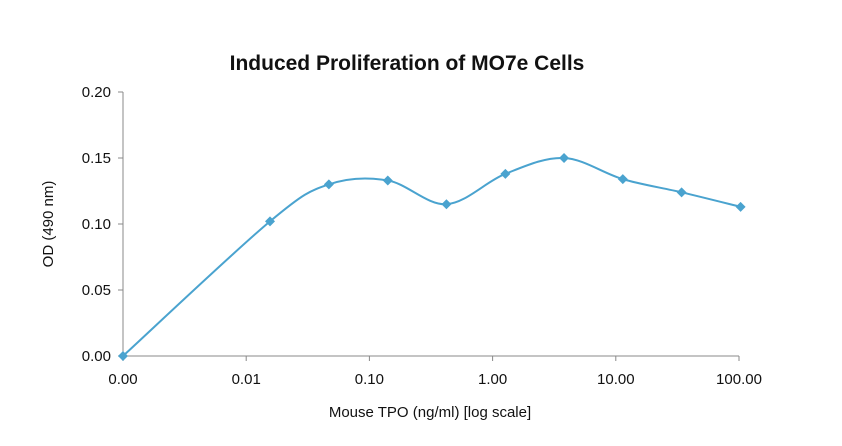 This screenshot has width=842, height=446. Describe the element at coordinates (430, 412) in the screenshot. I see `x-axis-label: Mouse TPO (ng/ml) [log scale]` at that location.